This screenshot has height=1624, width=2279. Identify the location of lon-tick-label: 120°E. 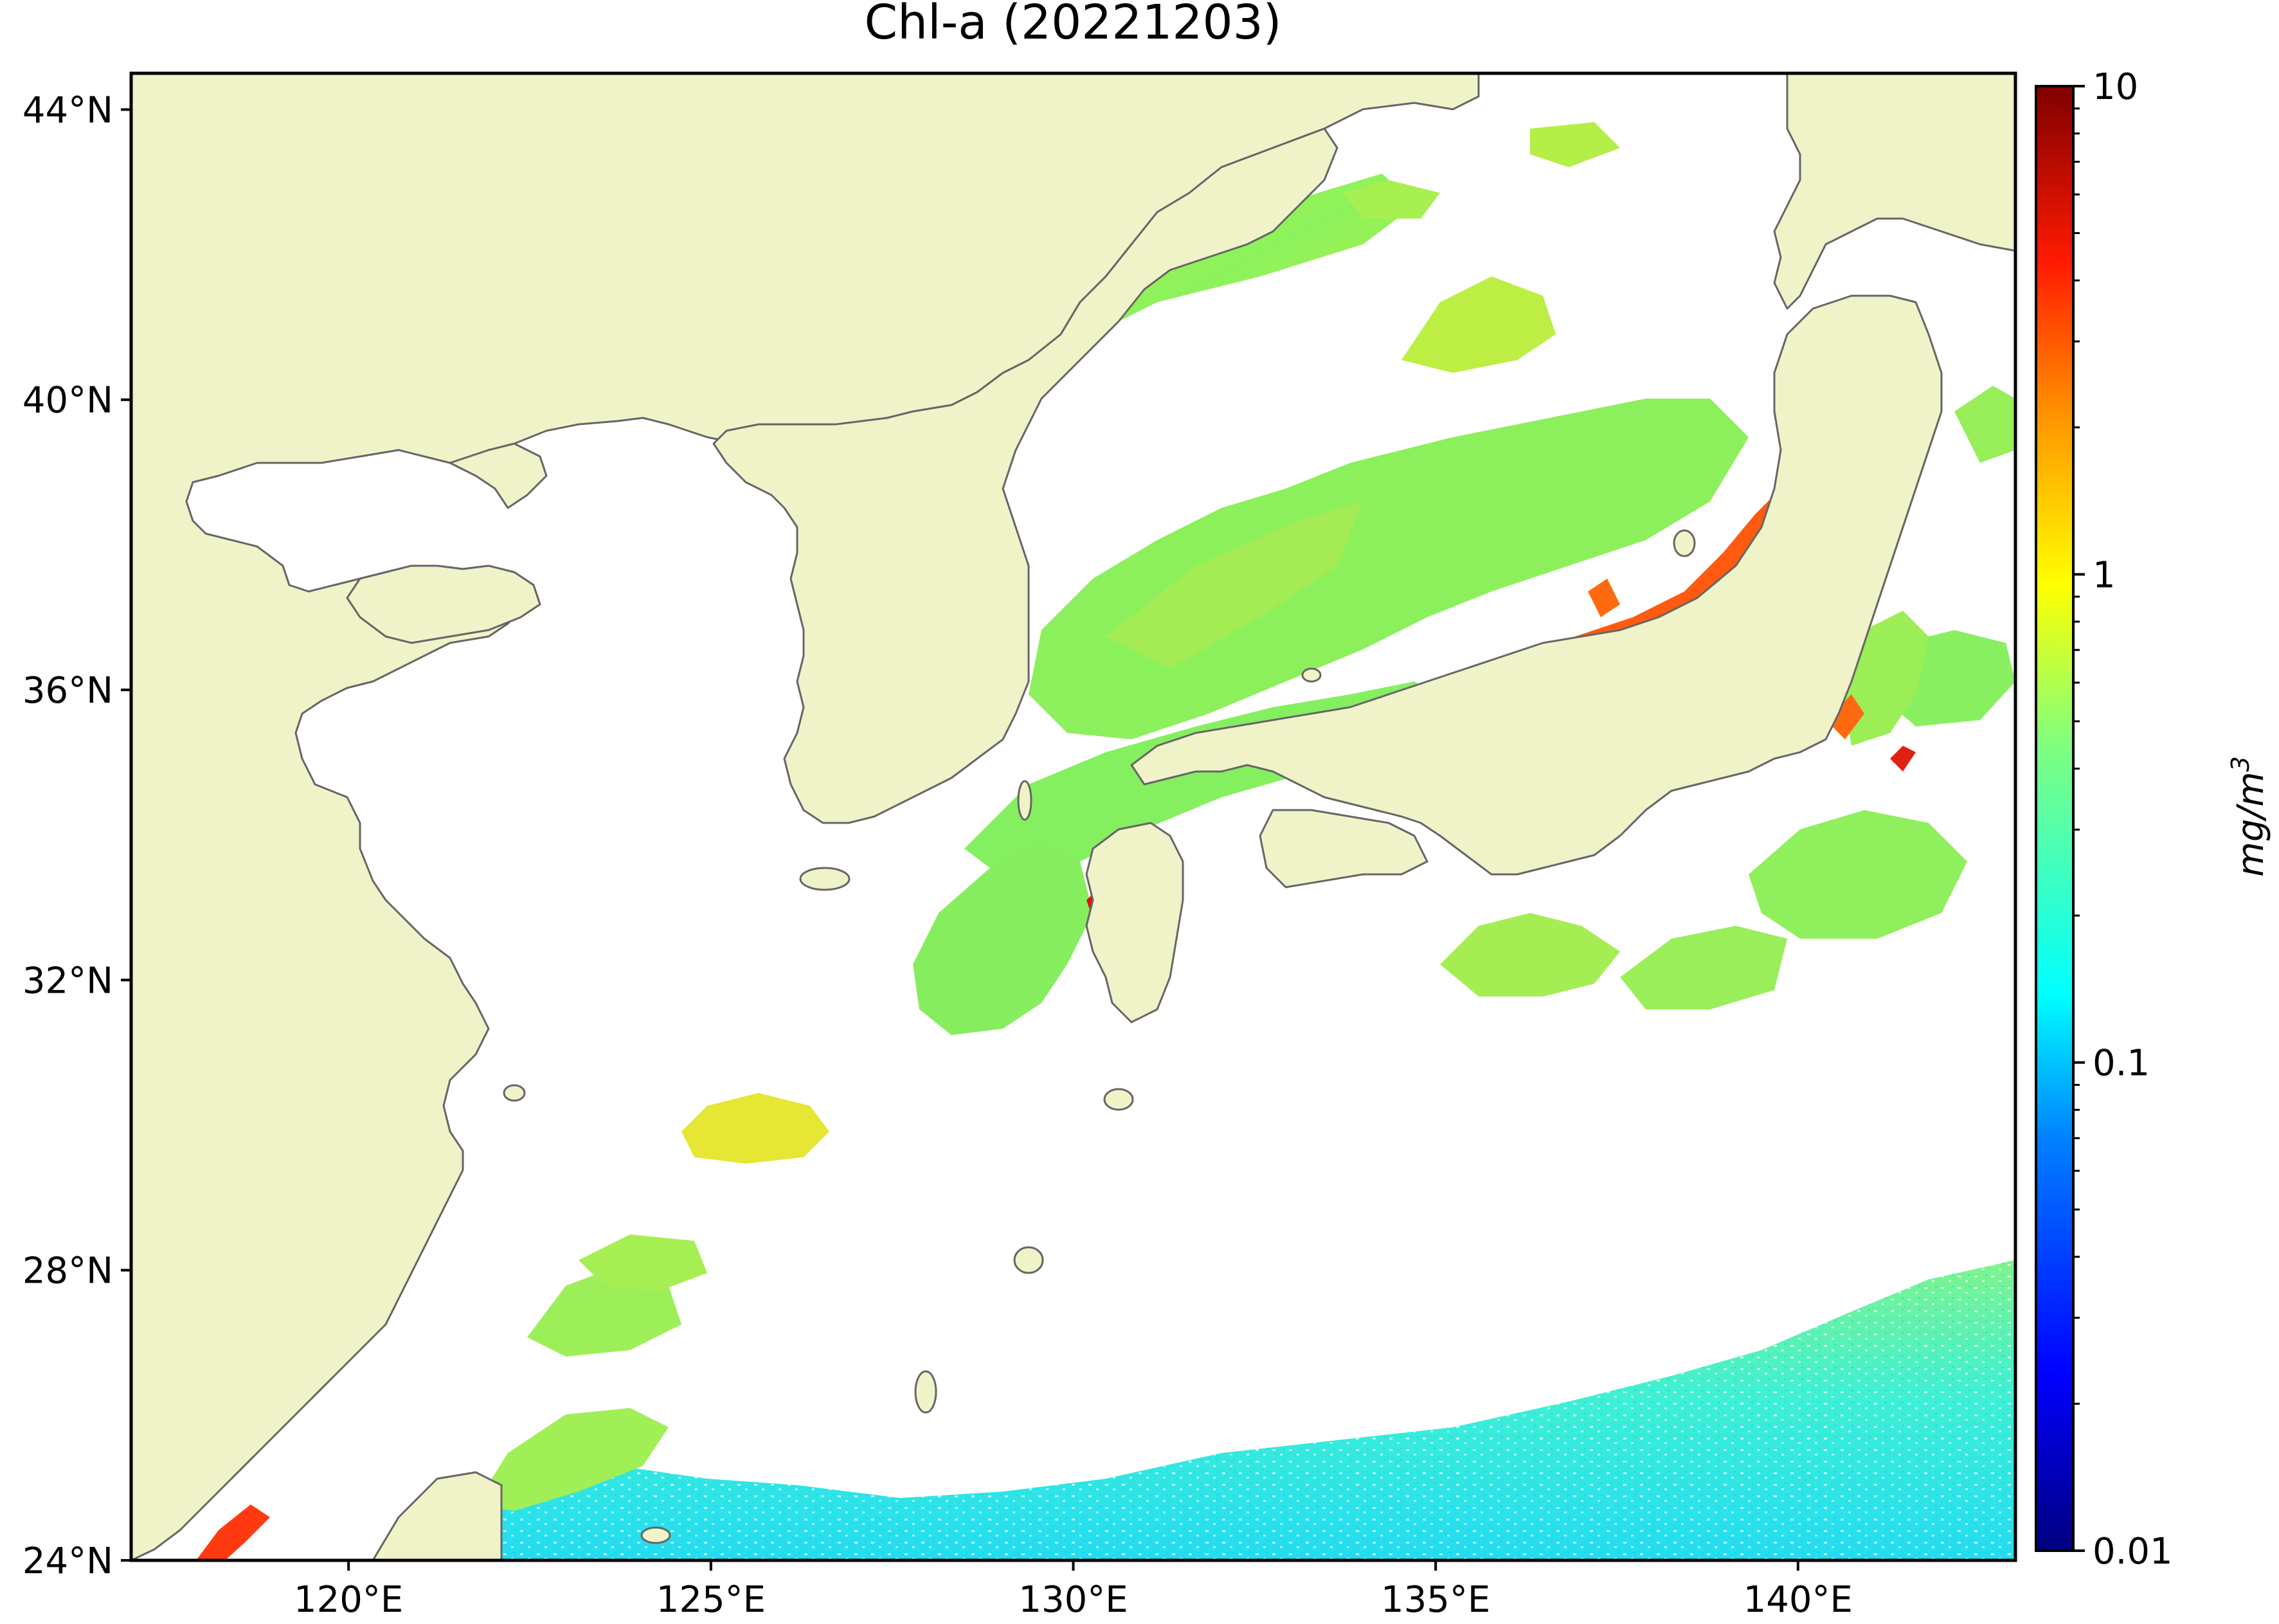
(348, 1600).